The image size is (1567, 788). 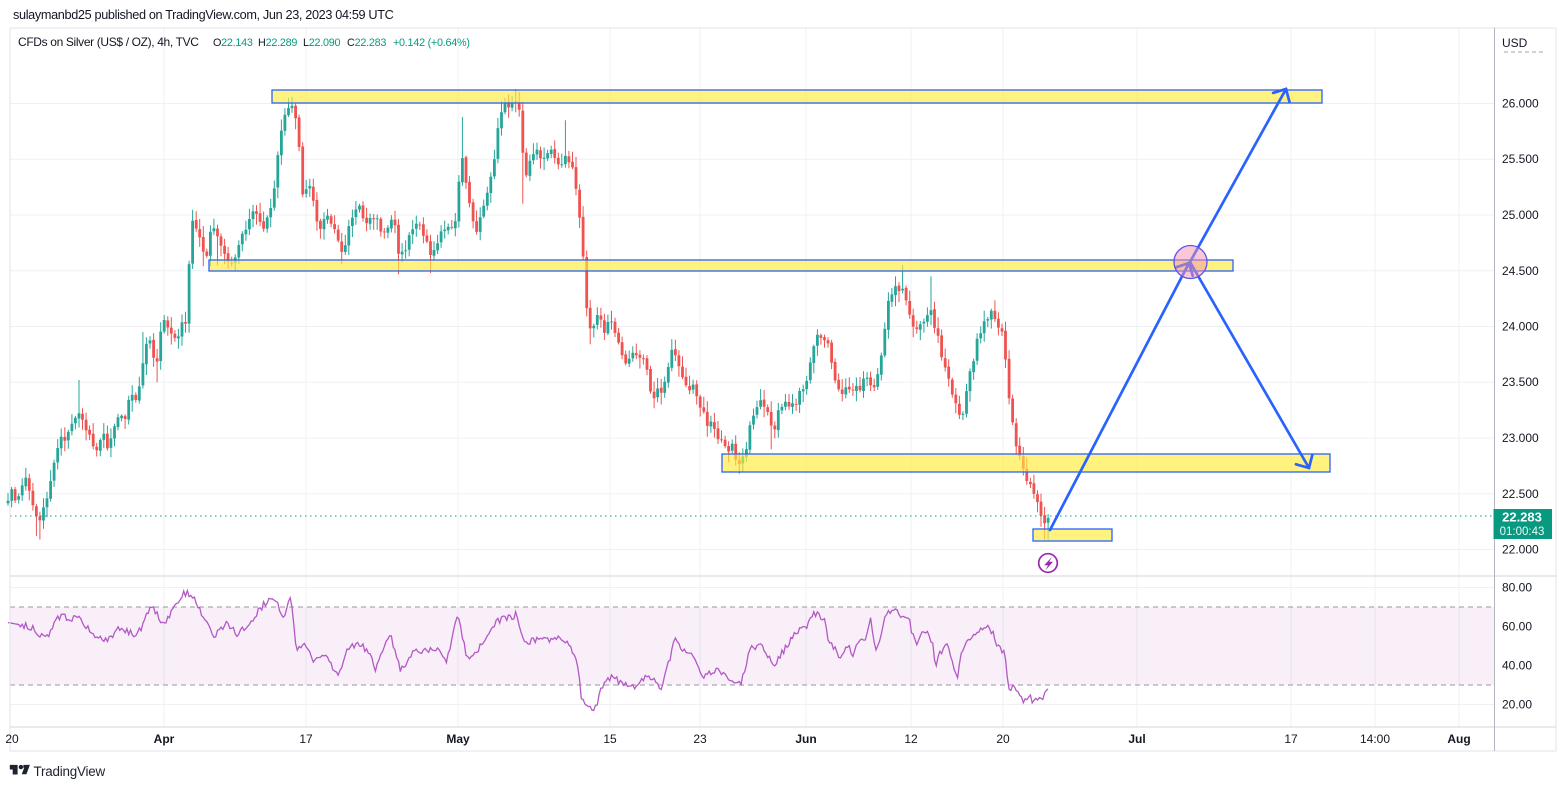 I want to click on svg-text: H22.289, so click(x=277, y=43).